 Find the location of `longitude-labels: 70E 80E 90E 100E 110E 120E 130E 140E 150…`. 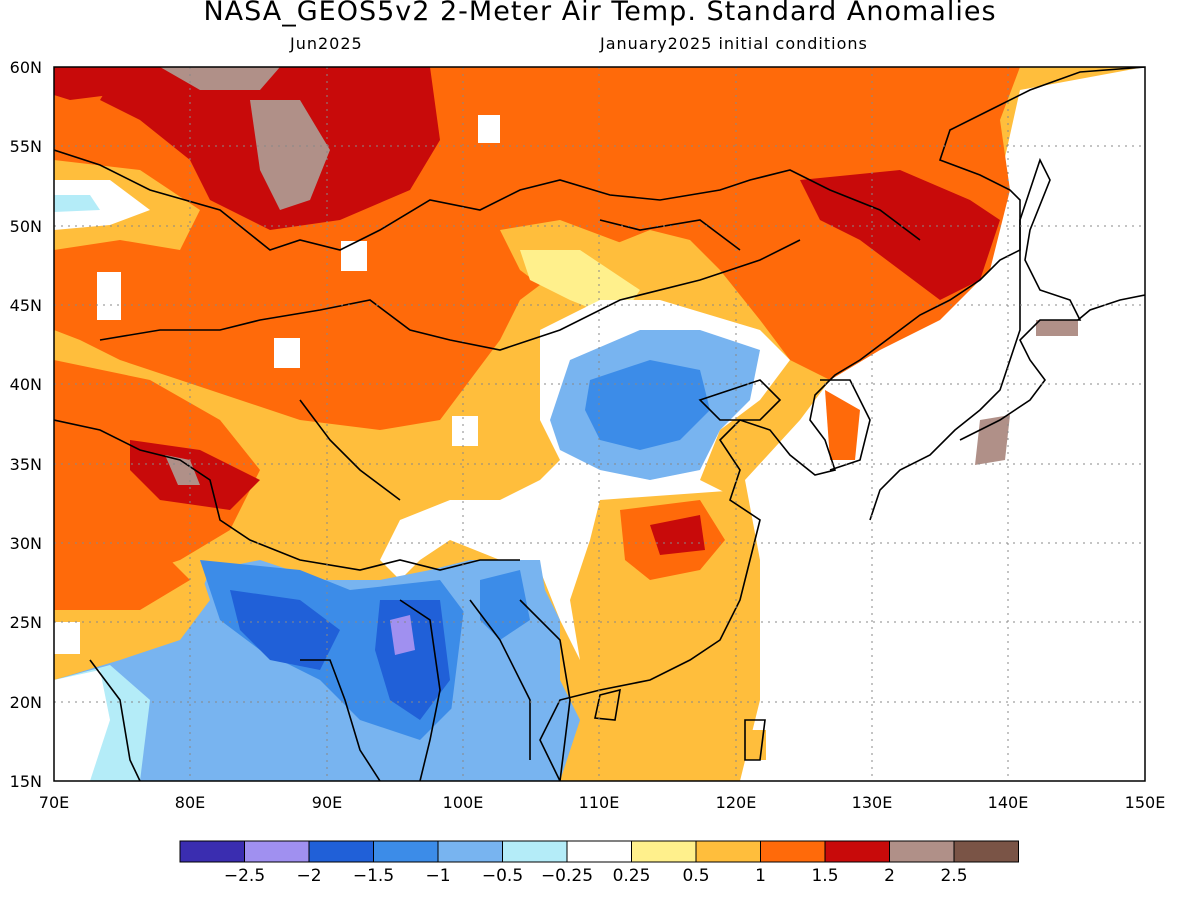

longitude-labels: 70E 80E 90E 100E 110E 120E 130E 140E 150… is located at coordinates (602, 802).